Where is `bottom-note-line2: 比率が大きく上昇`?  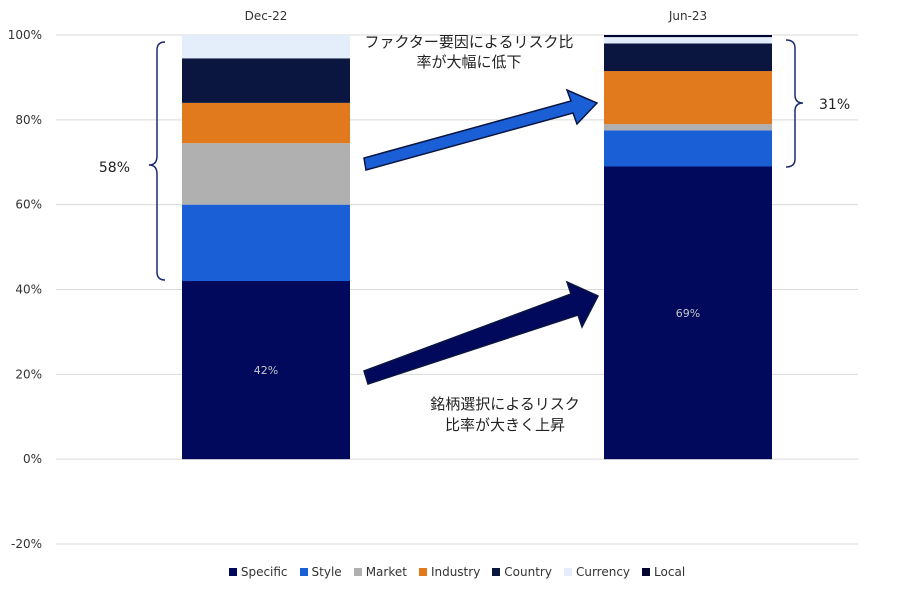
bottom-note-line2: 比率が大きく上昇 is located at coordinates (505, 425).